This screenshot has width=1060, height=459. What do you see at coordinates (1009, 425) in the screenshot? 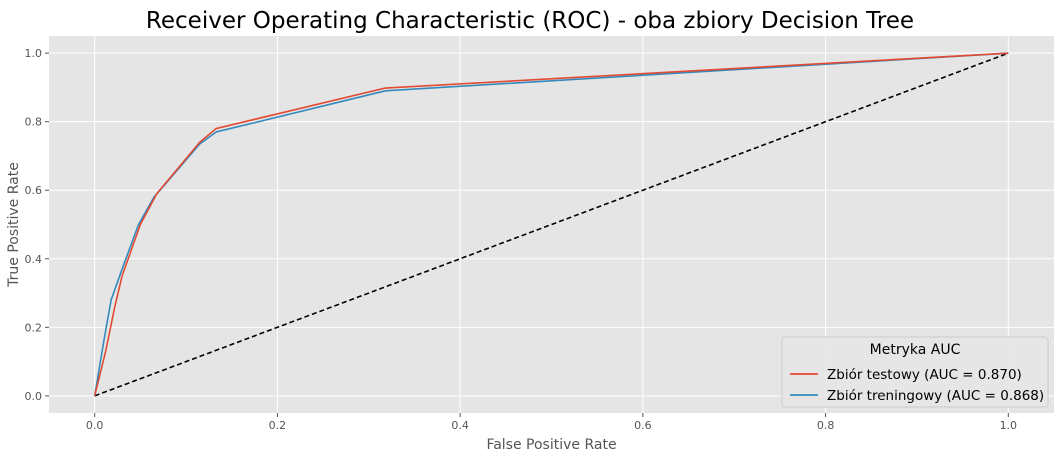
I see `x-tick-label: 1.0` at bounding box center [1009, 425].